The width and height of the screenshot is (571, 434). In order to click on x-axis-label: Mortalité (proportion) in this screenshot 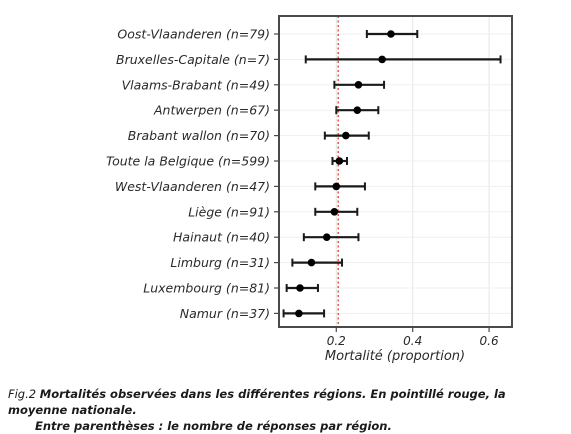, I will do `click(395, 356)`.